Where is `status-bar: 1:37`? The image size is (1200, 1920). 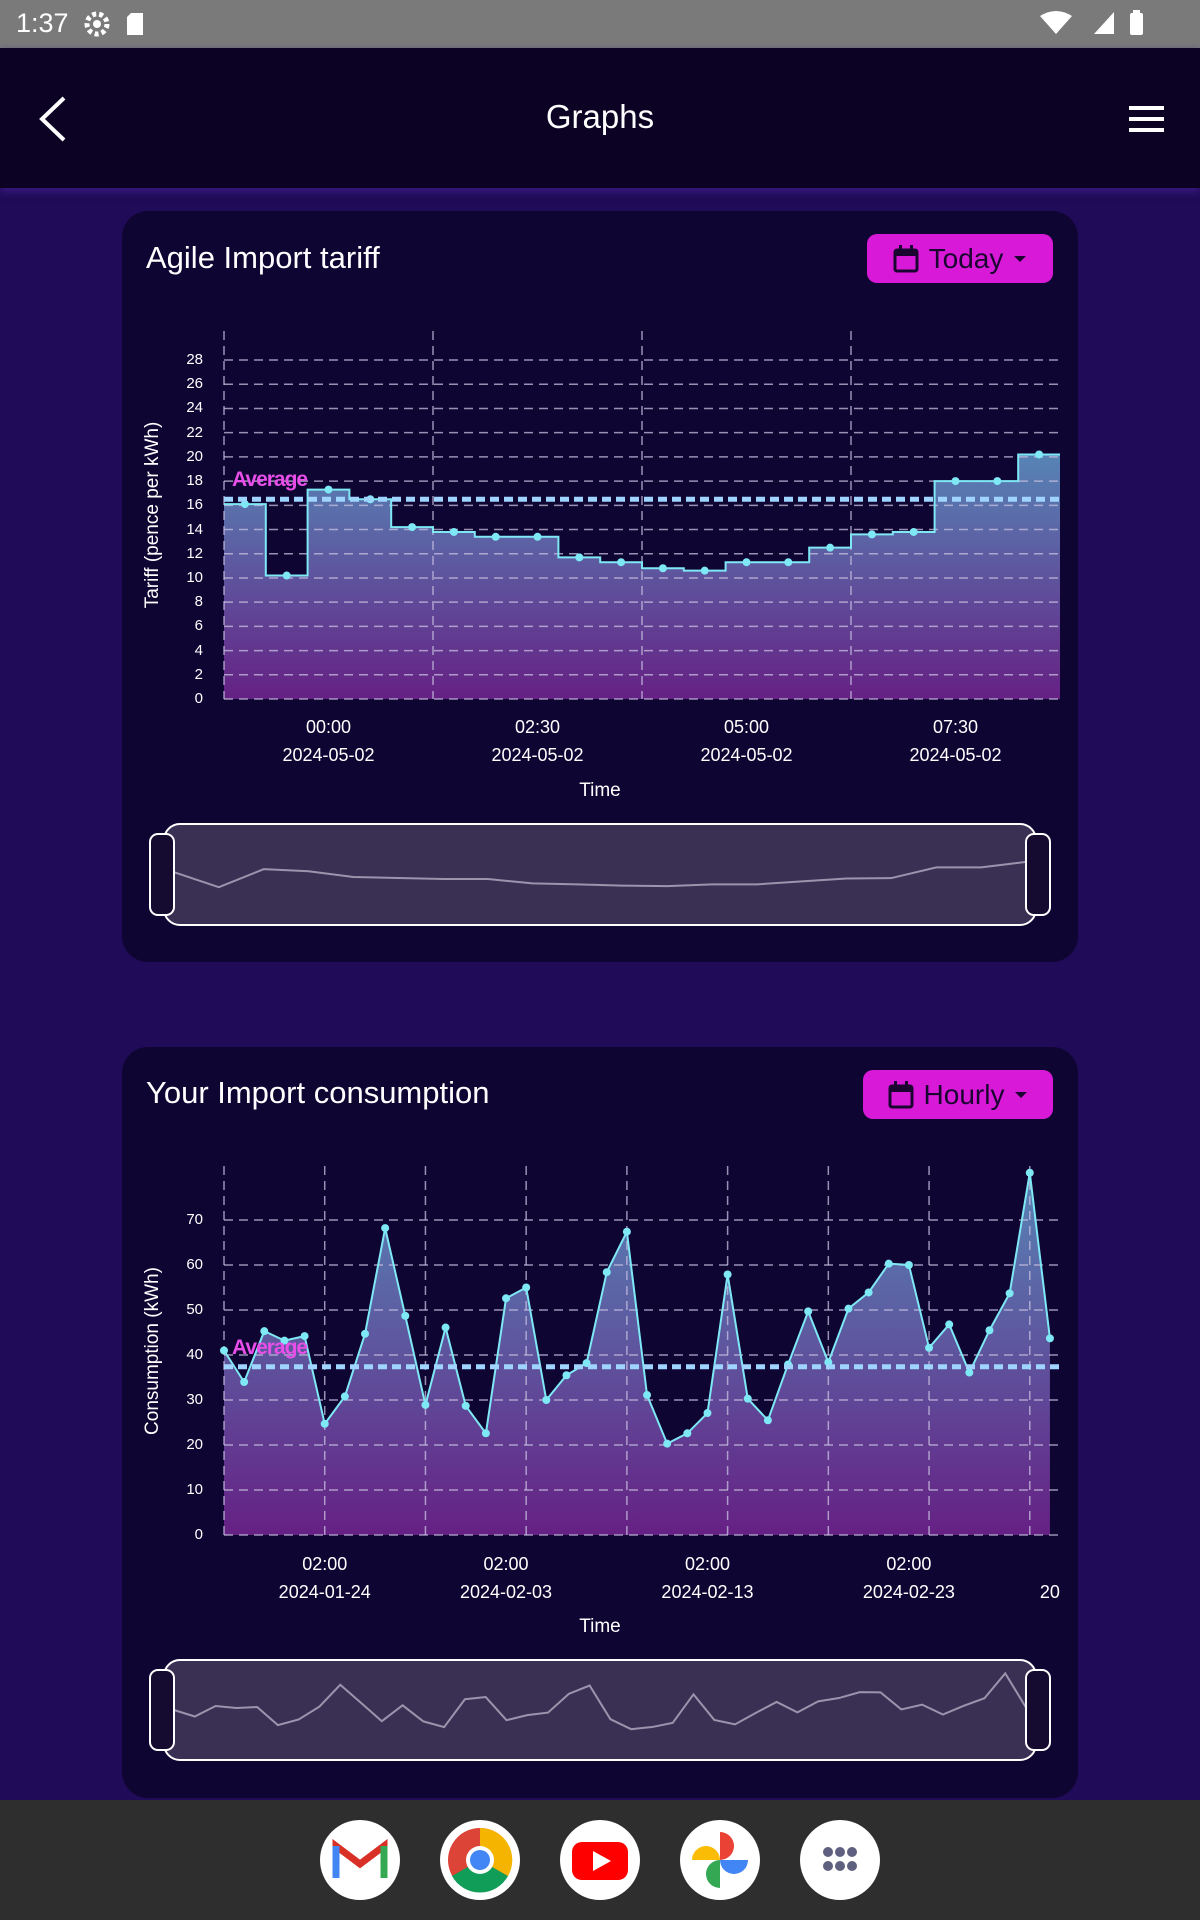
status-bar: 1:37 is located at coordinates (600, 24).